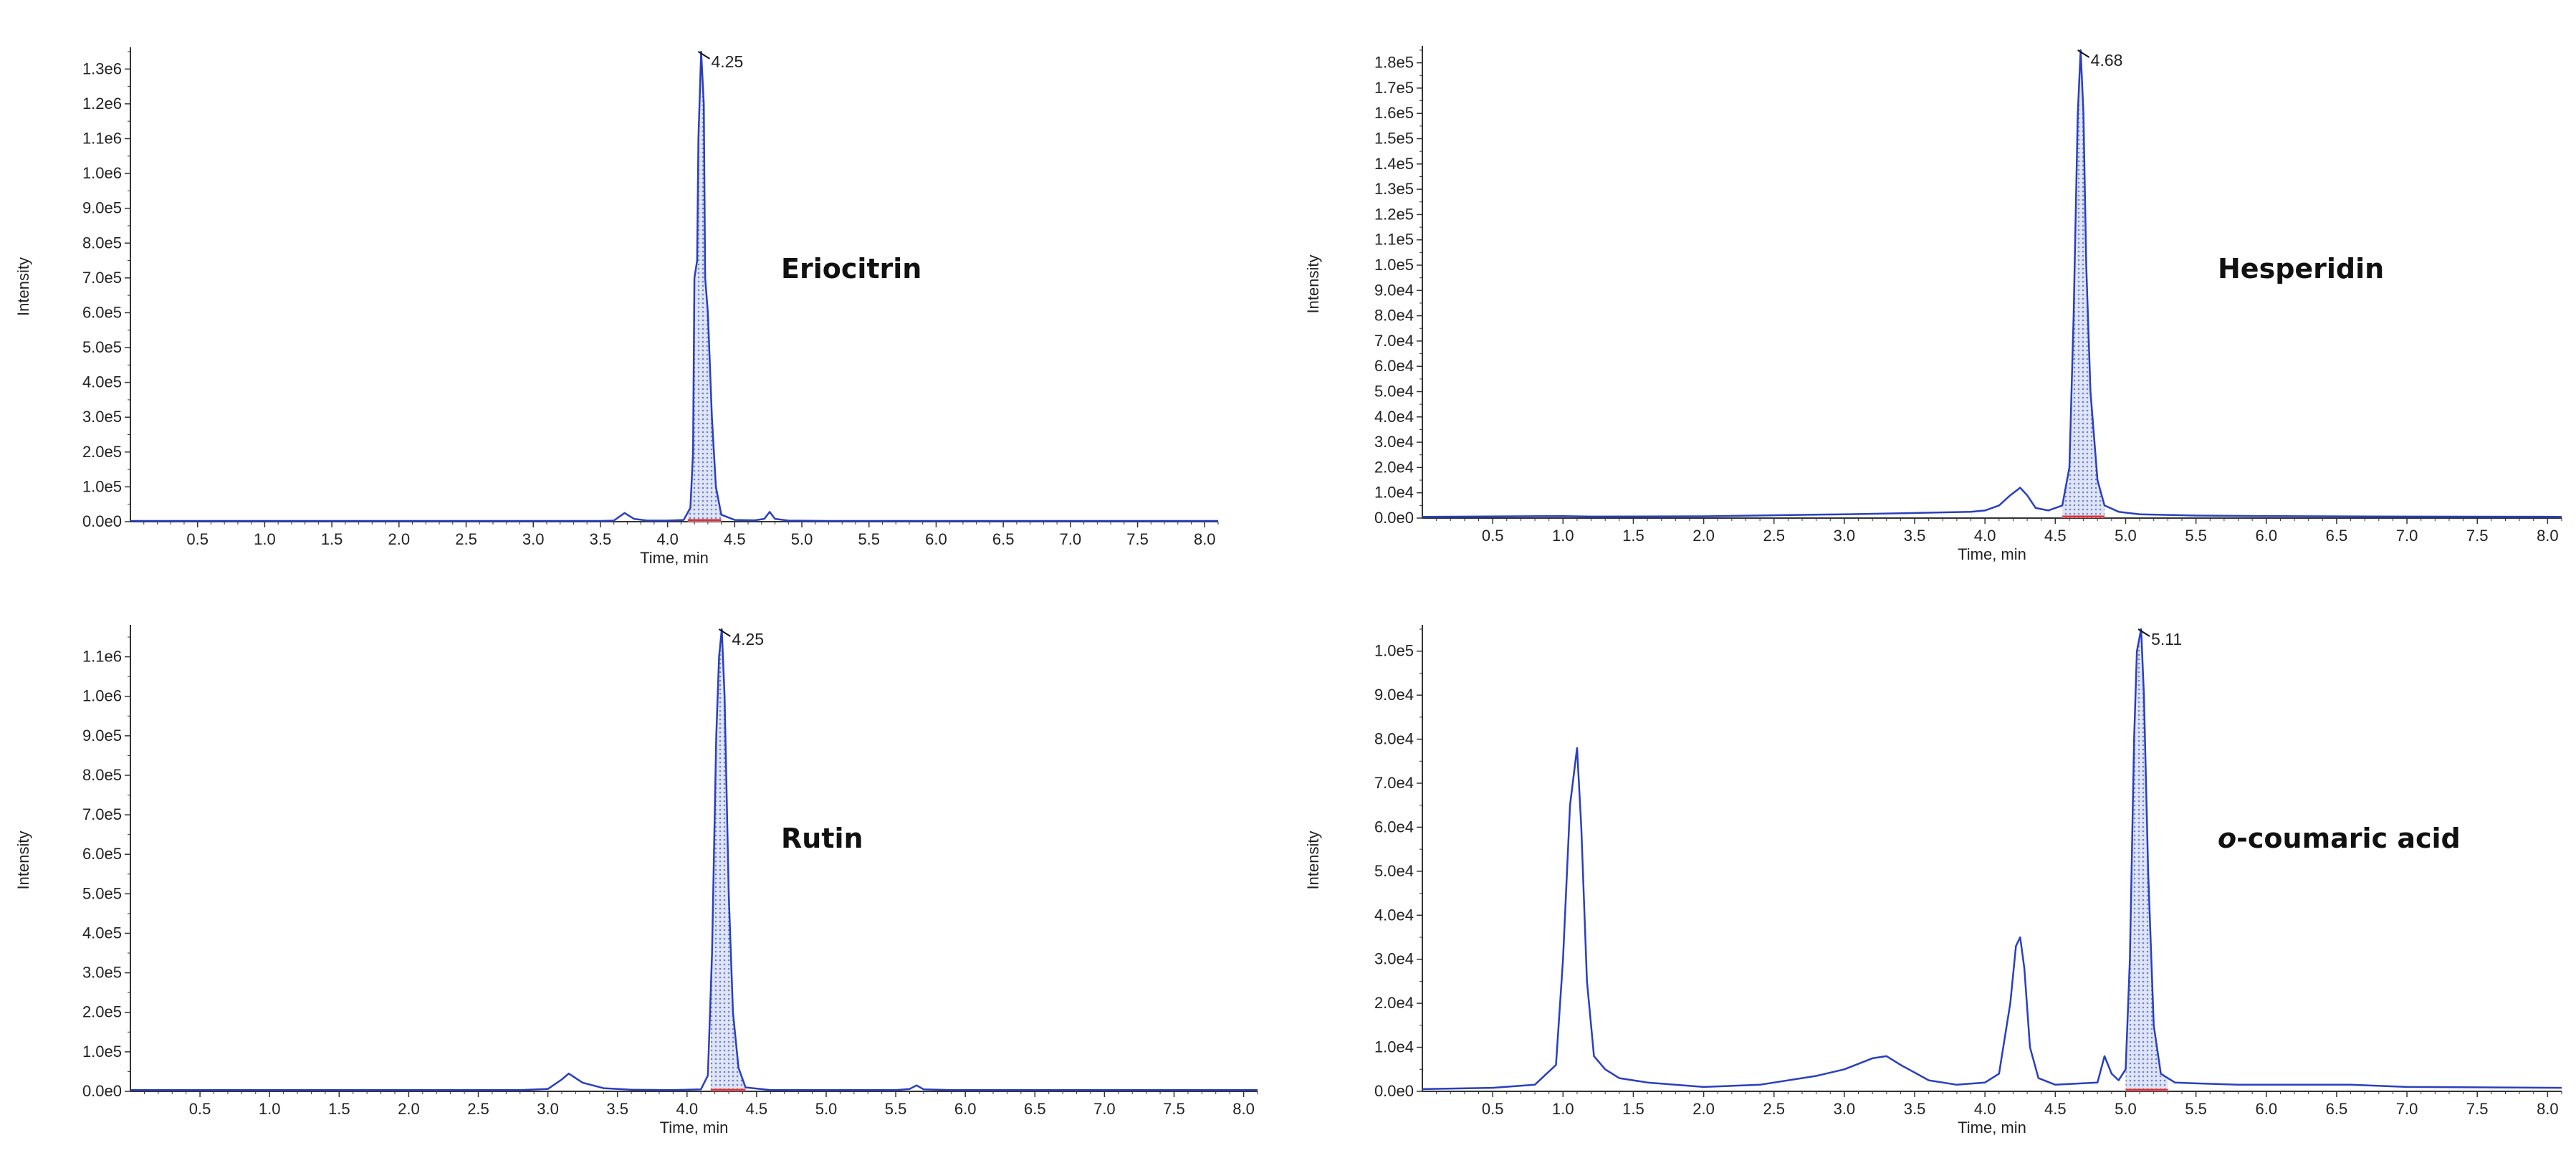 Image resolution: width=2576 pixels, height=1168 pixels. Describe the element at coordinates (102, 417) in the screenshot. I see `y-tick-label: 3.0e5` at that location.